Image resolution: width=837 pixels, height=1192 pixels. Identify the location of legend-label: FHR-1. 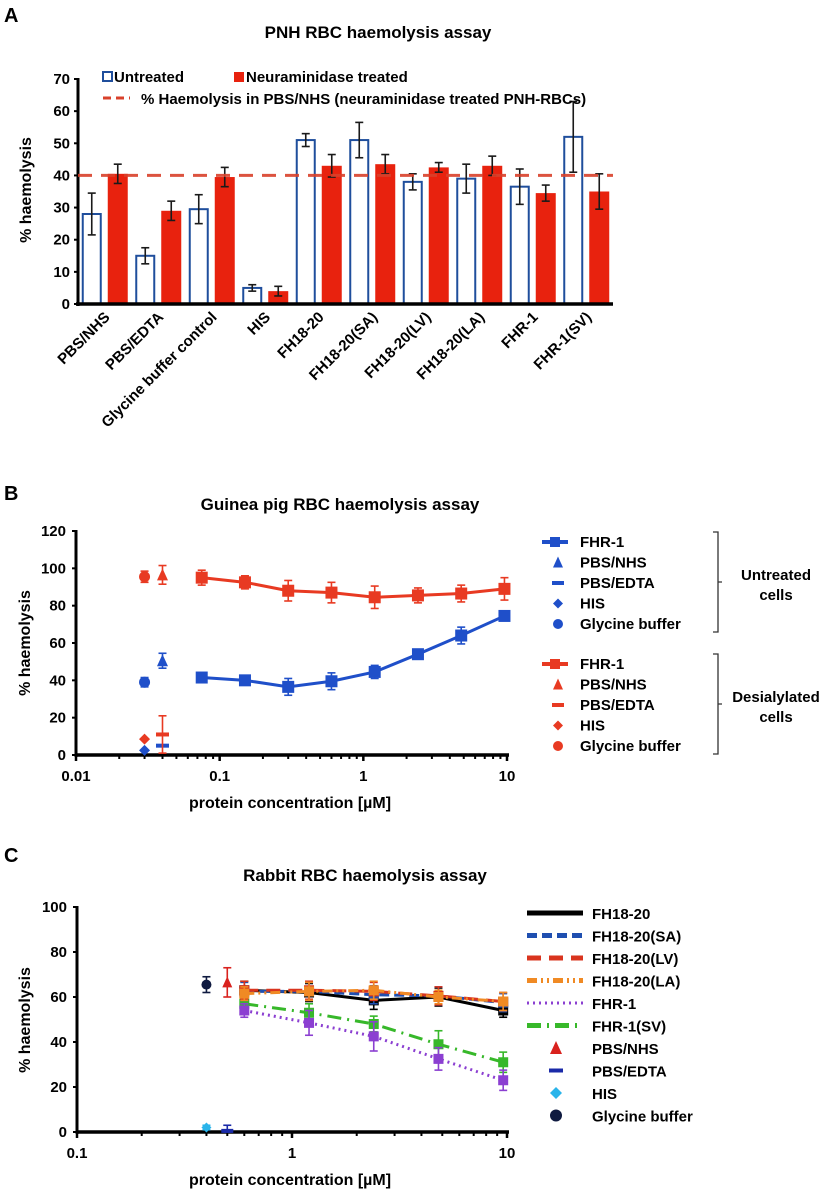
(602, 542).